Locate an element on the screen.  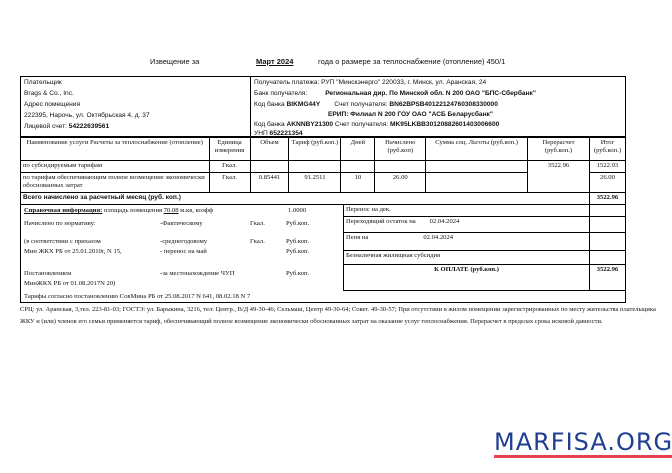
table-rows-1-tariff: 91.2511 is located at coordinates (315, 182).